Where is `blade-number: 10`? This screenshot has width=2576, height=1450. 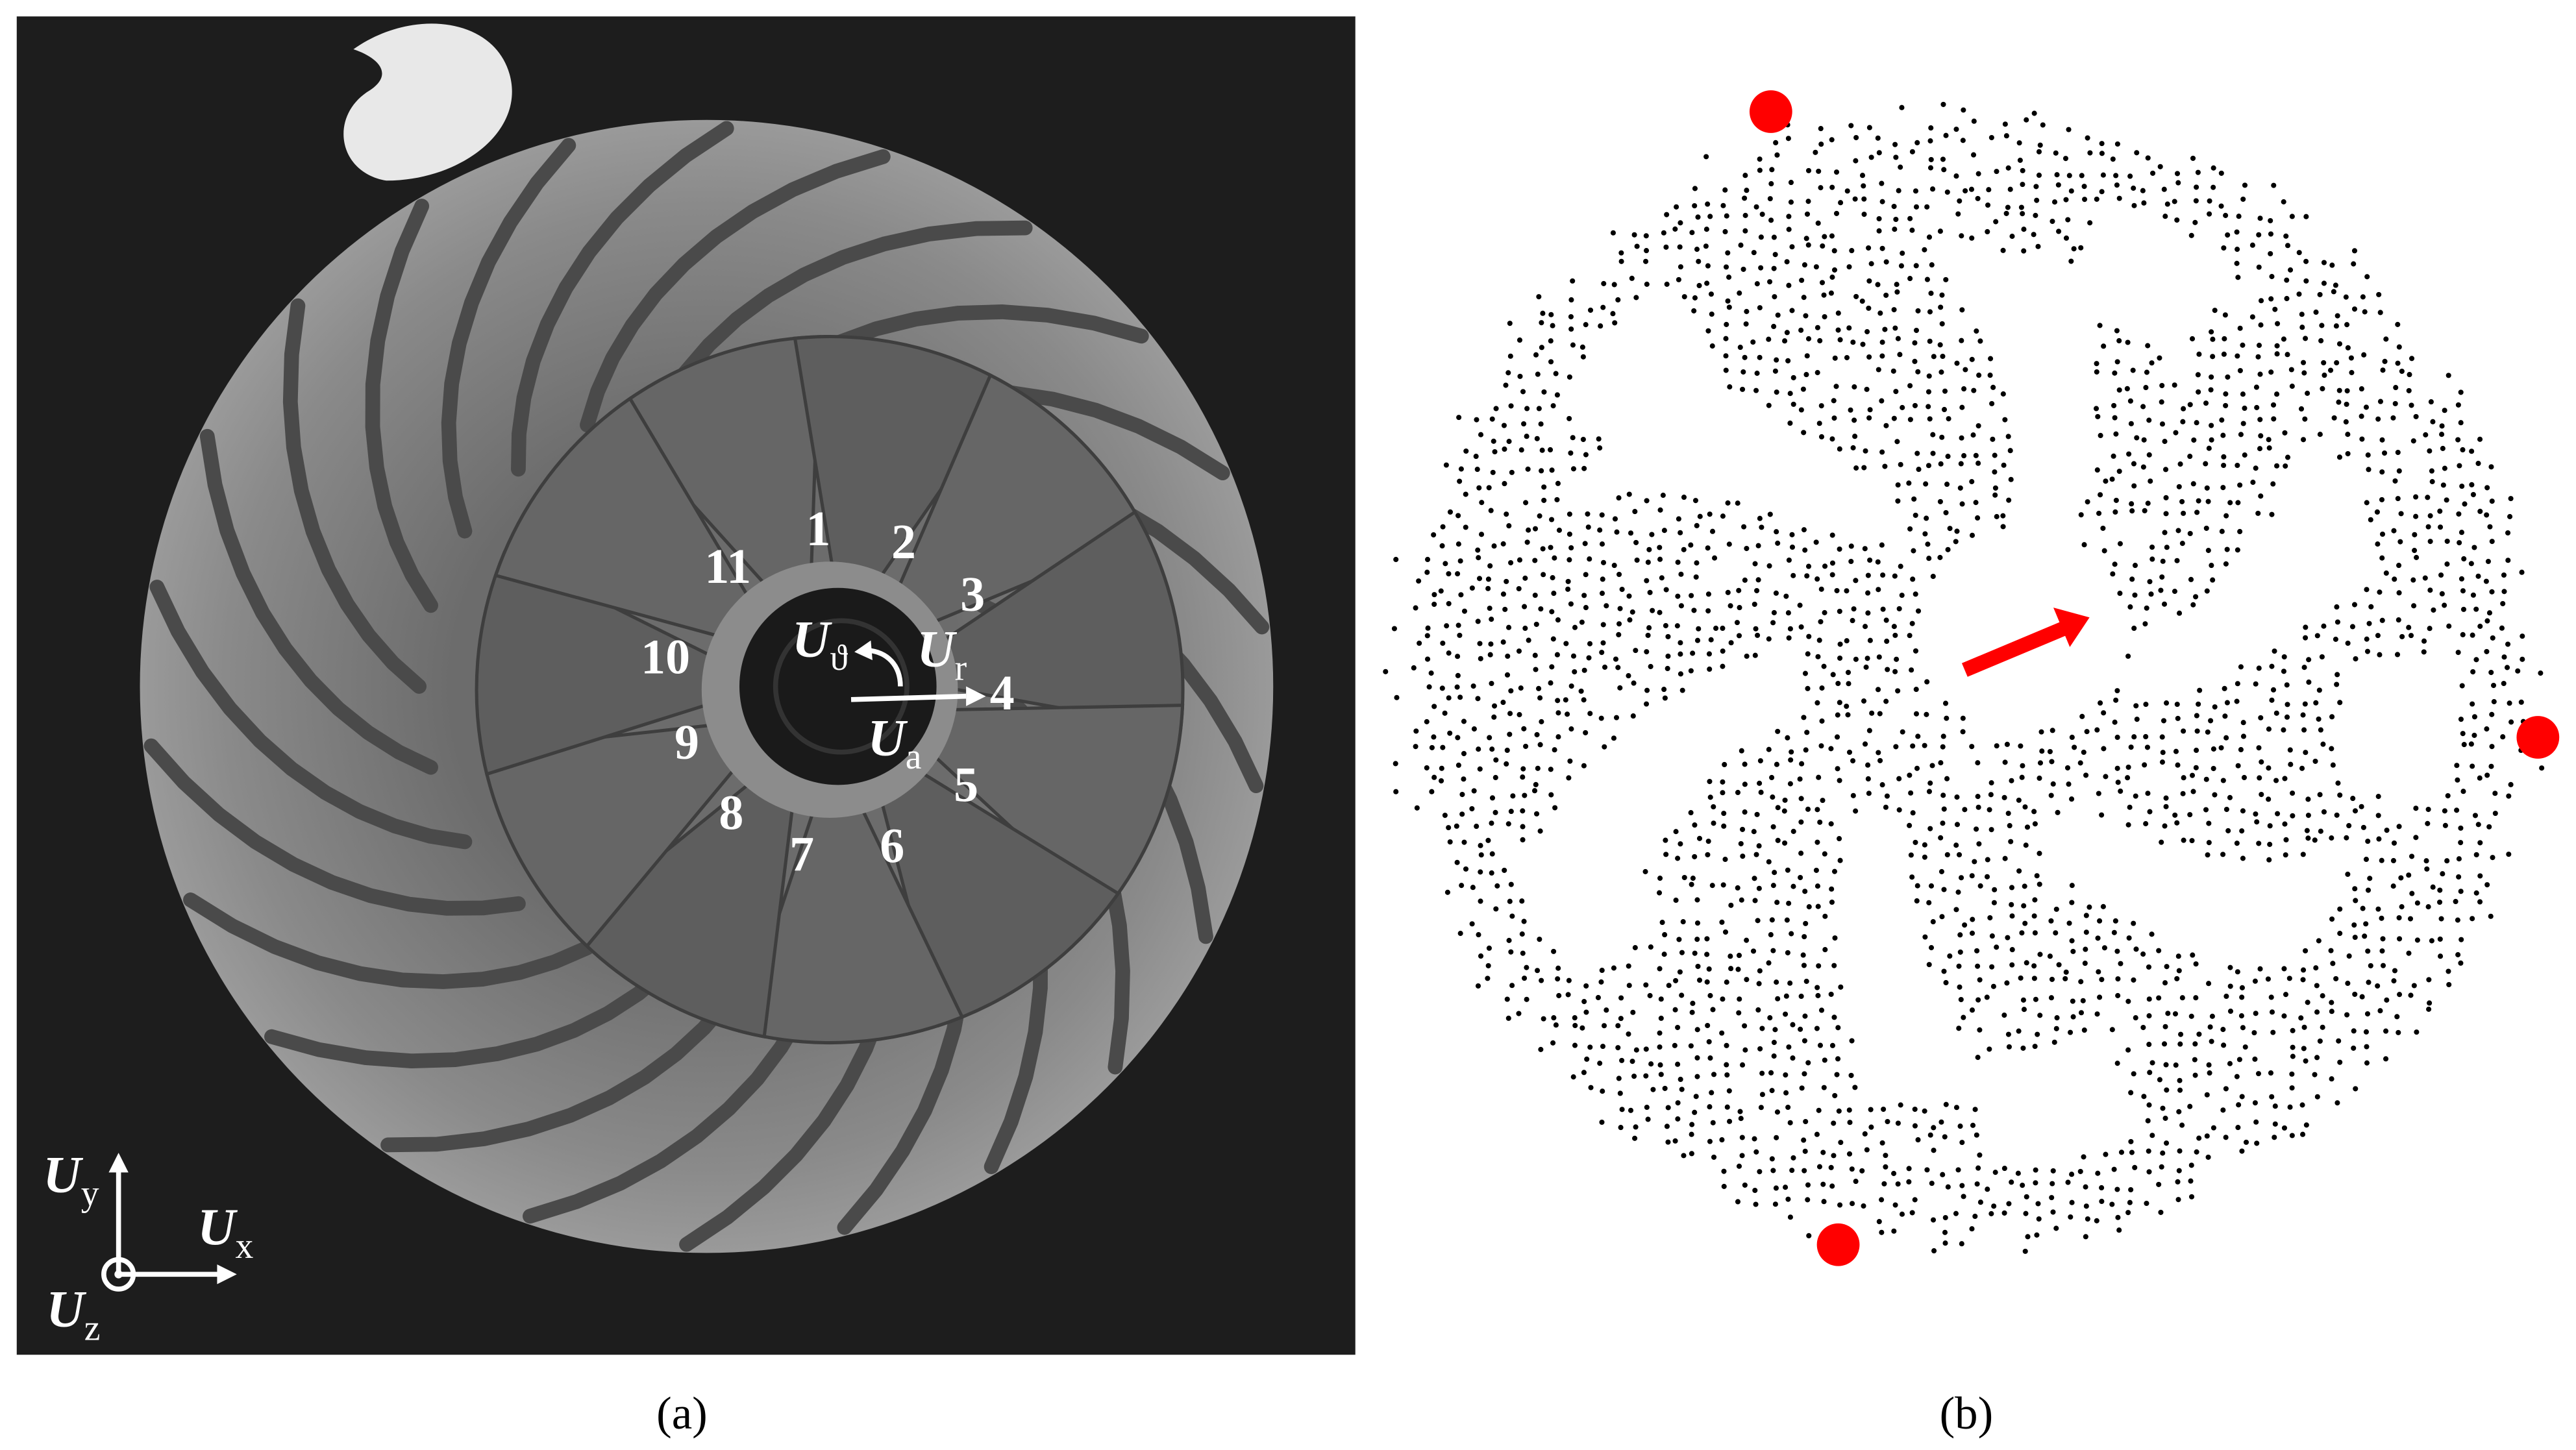 blade-number: 10 is located at coordinates (665, 657).